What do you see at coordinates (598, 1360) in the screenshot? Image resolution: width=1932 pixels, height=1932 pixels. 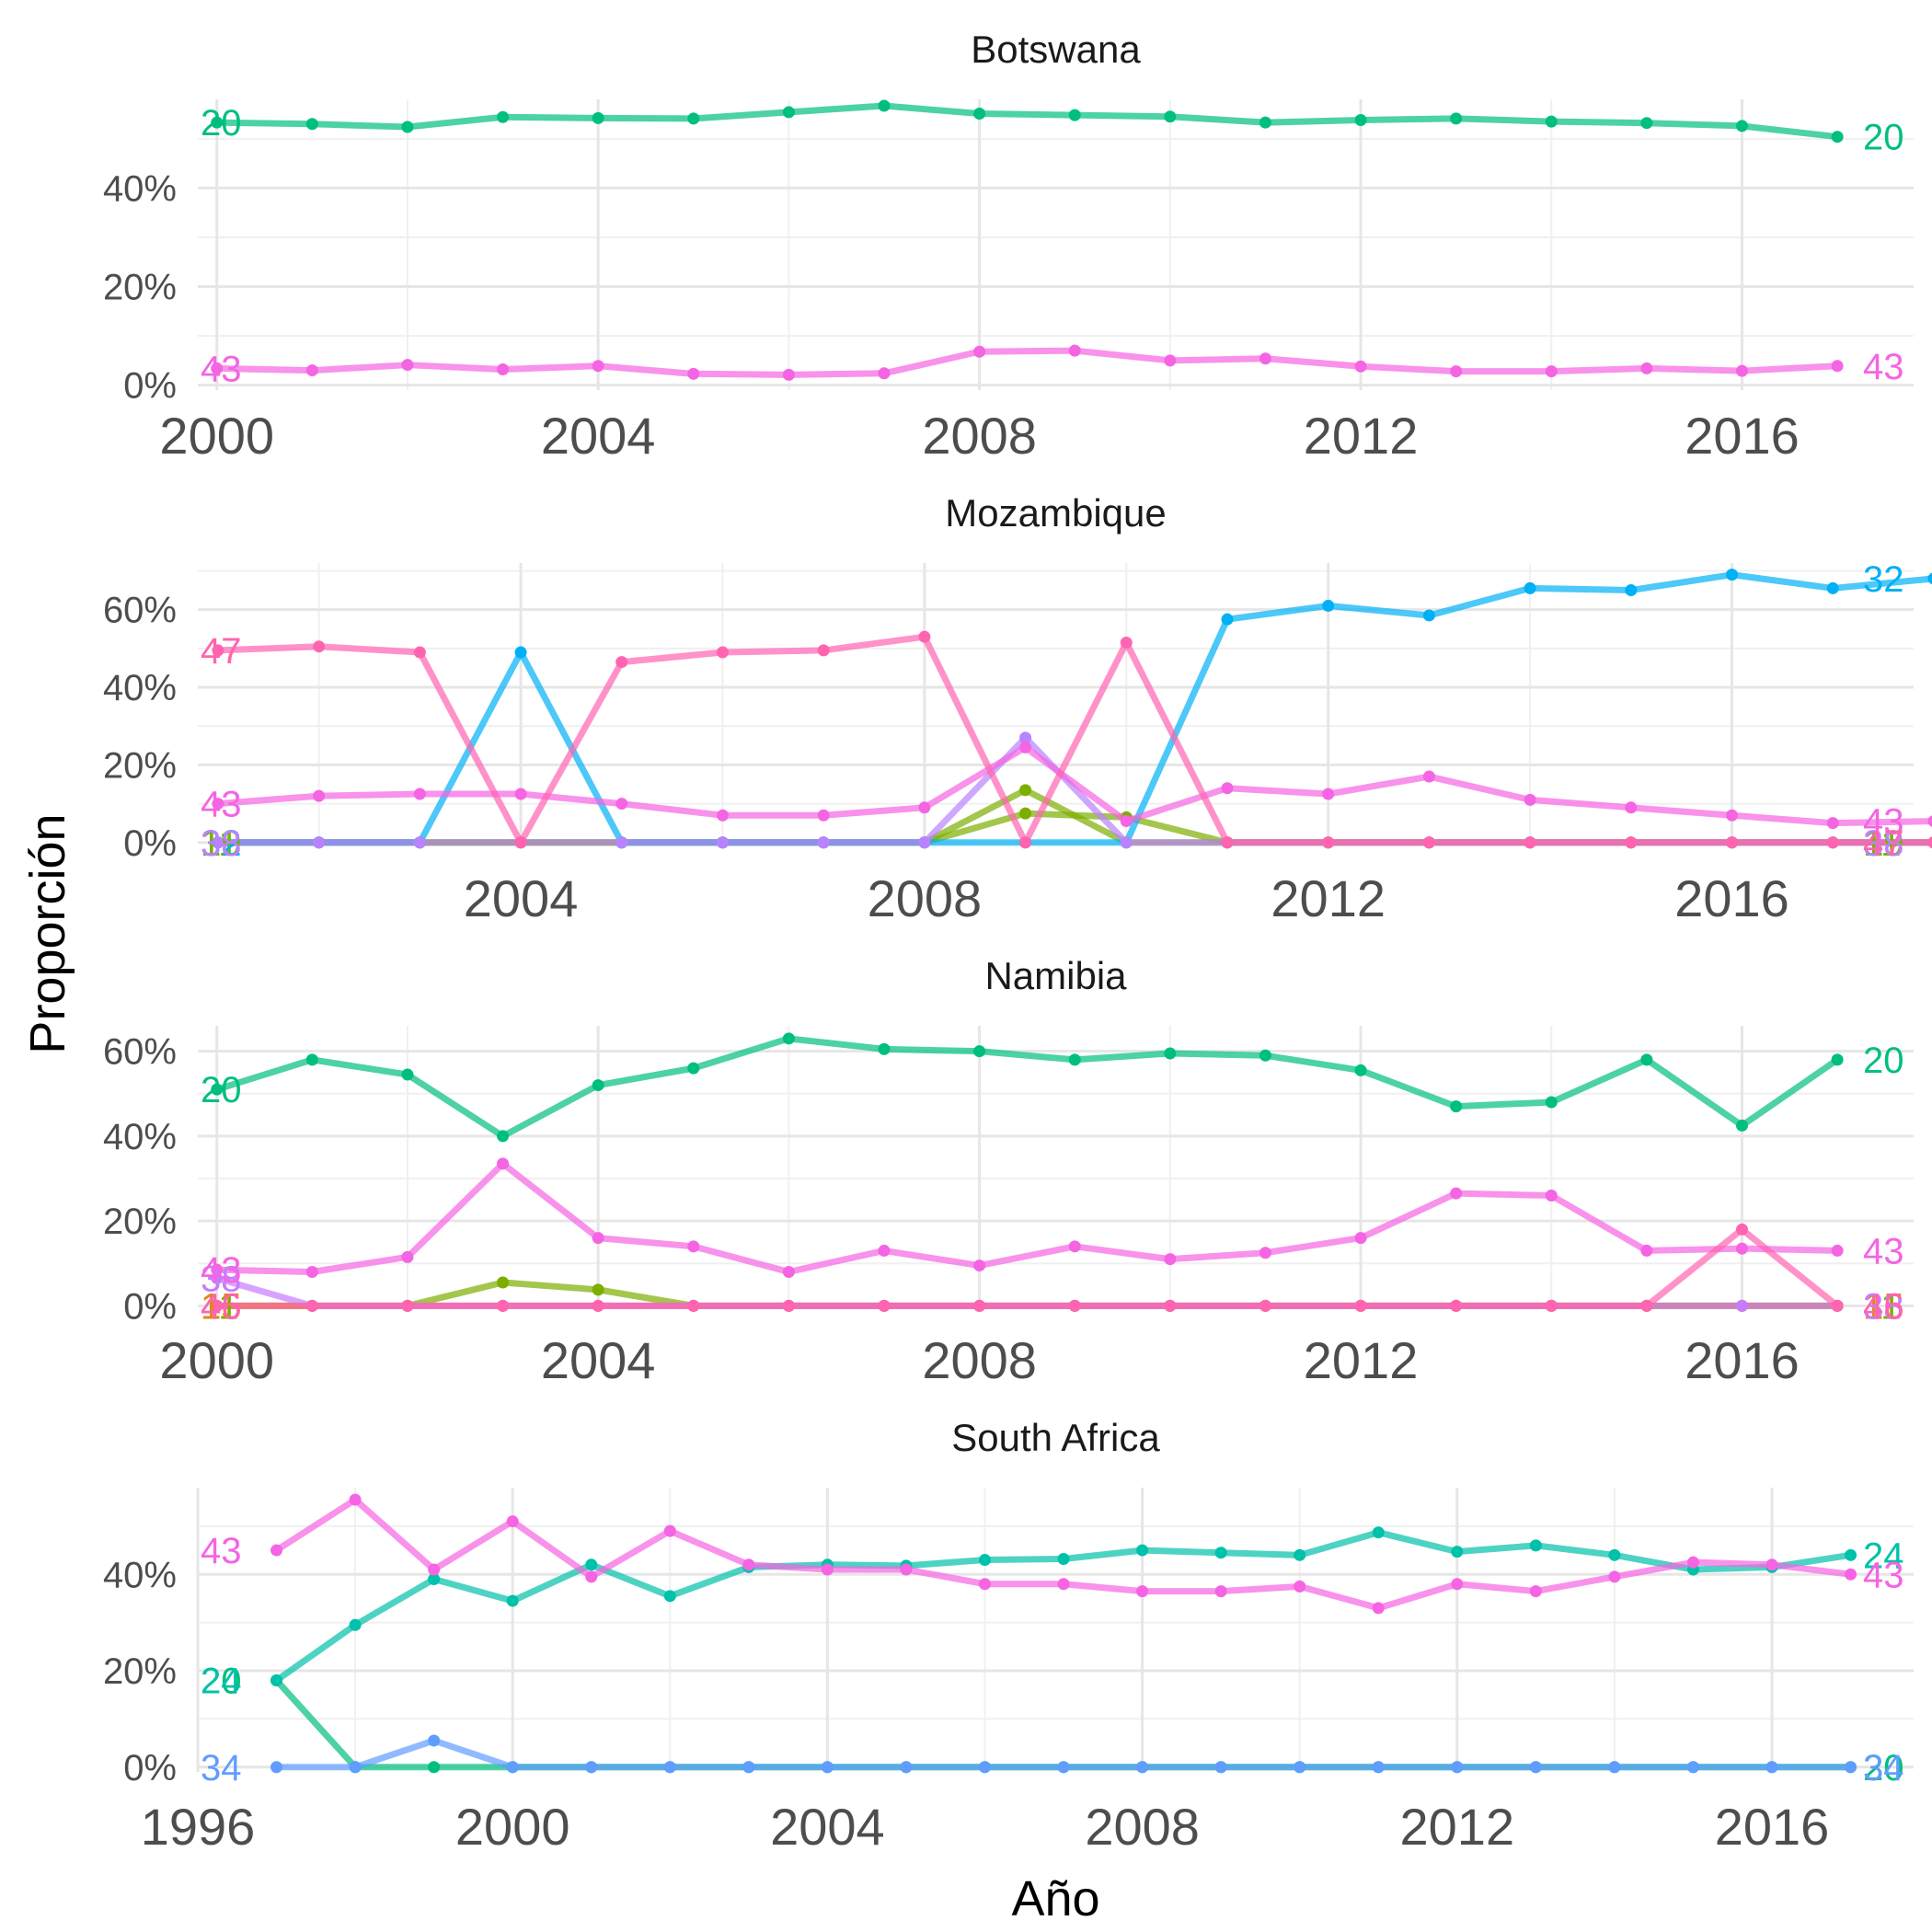 I see `x-tick-label: 2004` at bounding box center [598, 1360].